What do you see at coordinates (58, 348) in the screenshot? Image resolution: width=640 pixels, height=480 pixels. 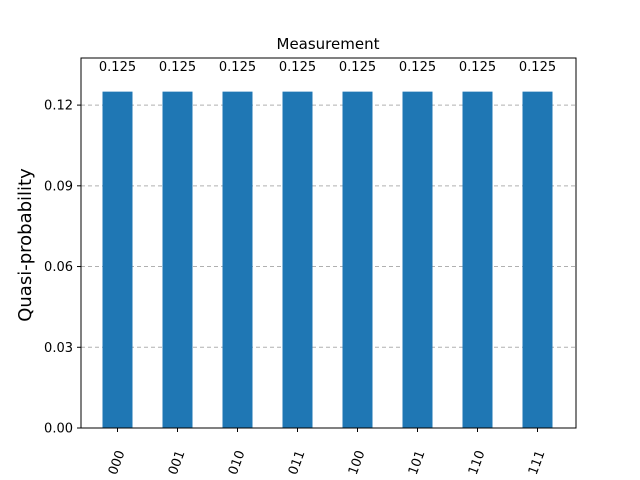 I see `y-tick-label: 0.03` at bounding box center [58, 348].